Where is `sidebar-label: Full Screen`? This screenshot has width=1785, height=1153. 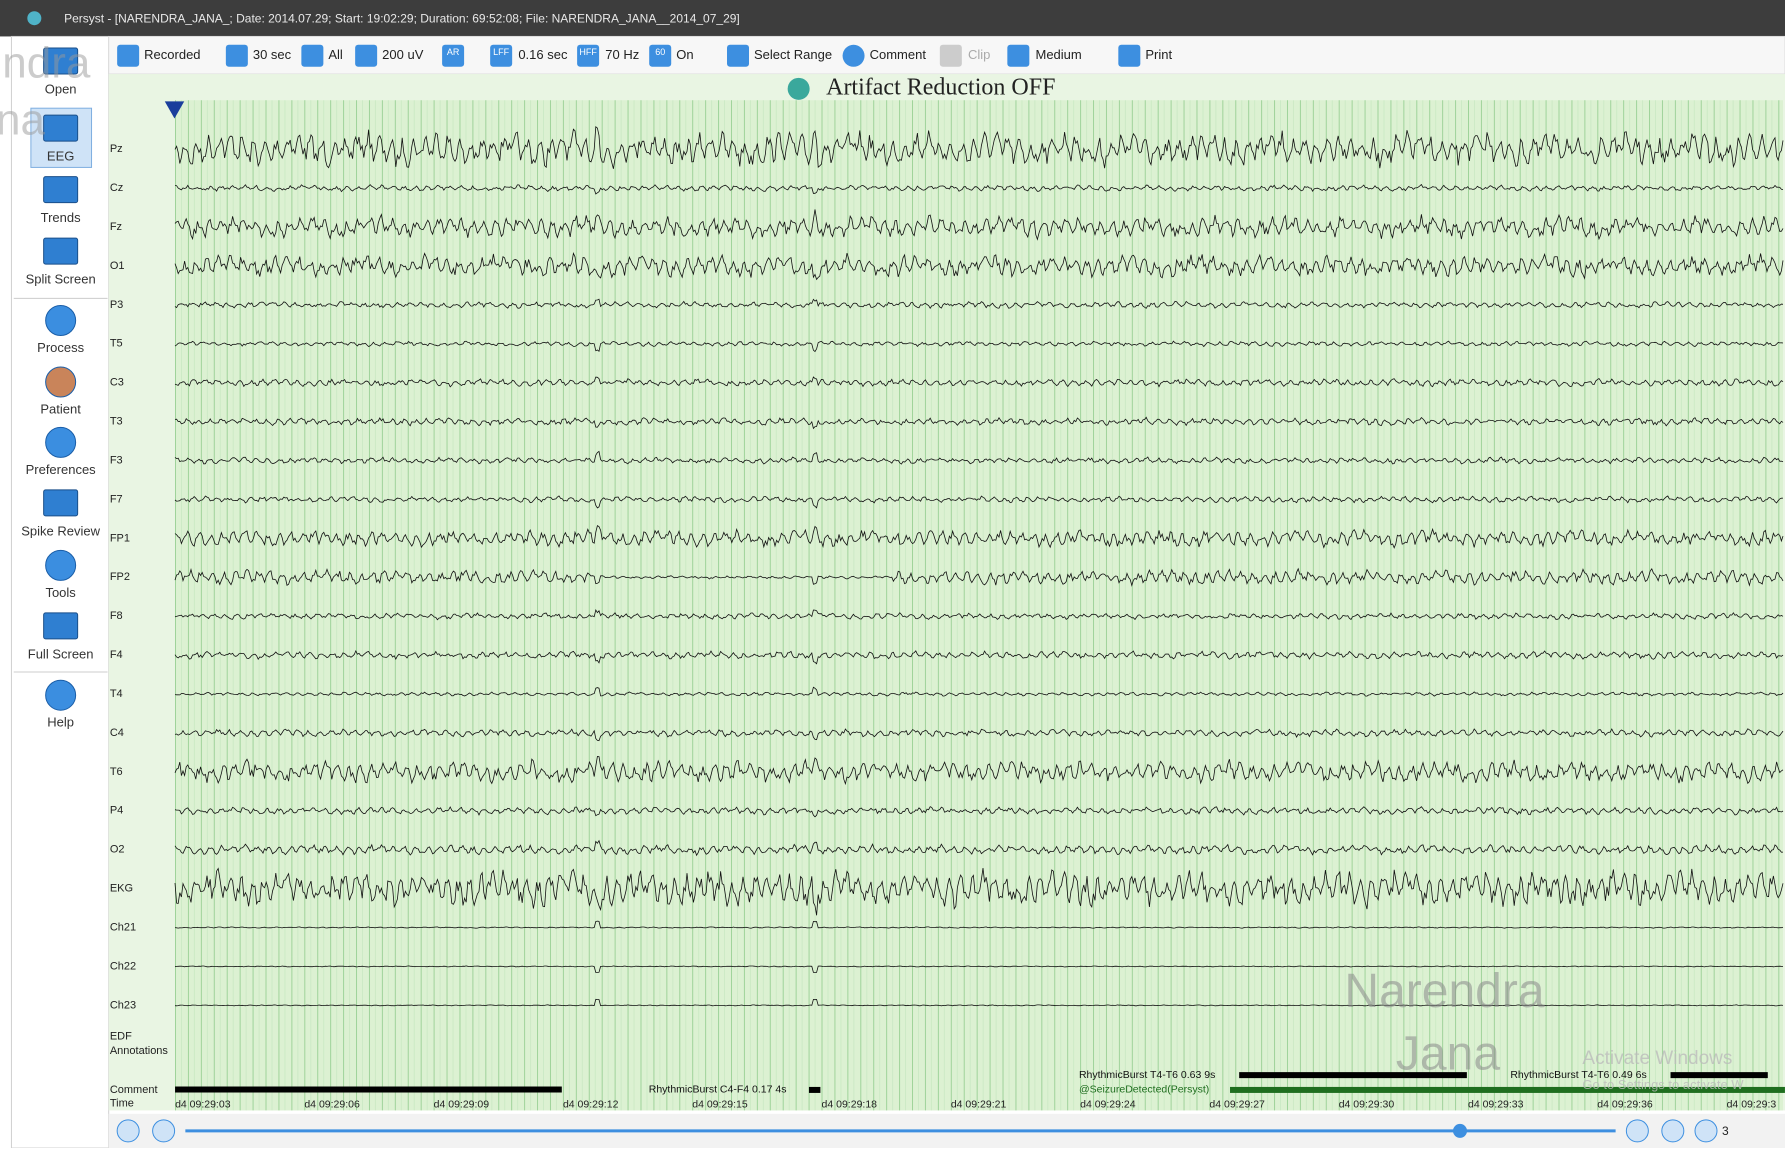
sidebar-label: Full Screen is located at coordinates (61, 653).